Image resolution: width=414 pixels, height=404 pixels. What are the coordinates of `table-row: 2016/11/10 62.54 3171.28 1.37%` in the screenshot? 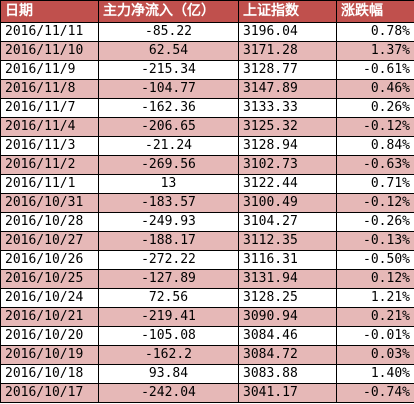 It's located at (207, 51).